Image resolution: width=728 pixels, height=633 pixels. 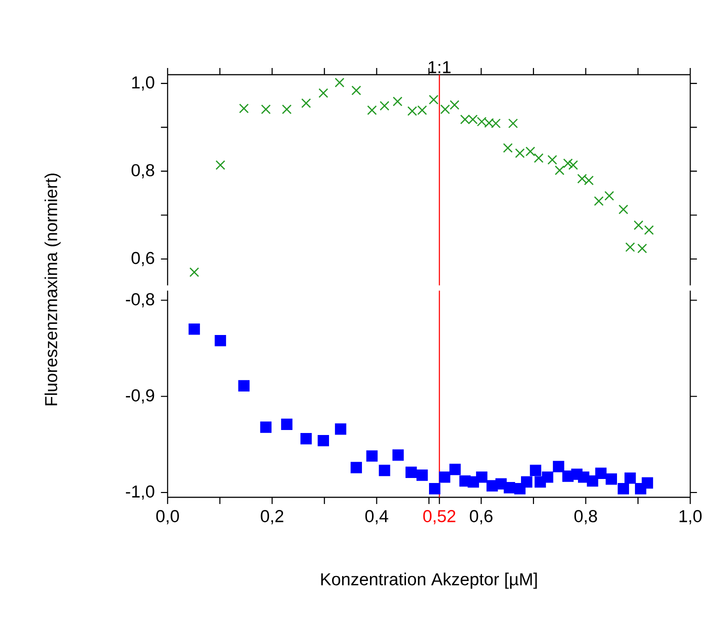 I want to click on x-axis-title: Konzentration Akzeptor [µM], so click(x=429, y=580).